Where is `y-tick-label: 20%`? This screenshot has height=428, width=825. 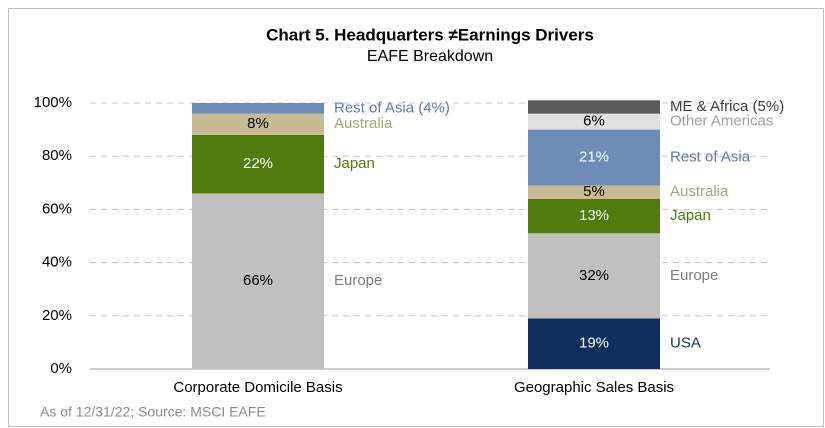 y-tick-label: 20% is located at coordinates (57, 315).